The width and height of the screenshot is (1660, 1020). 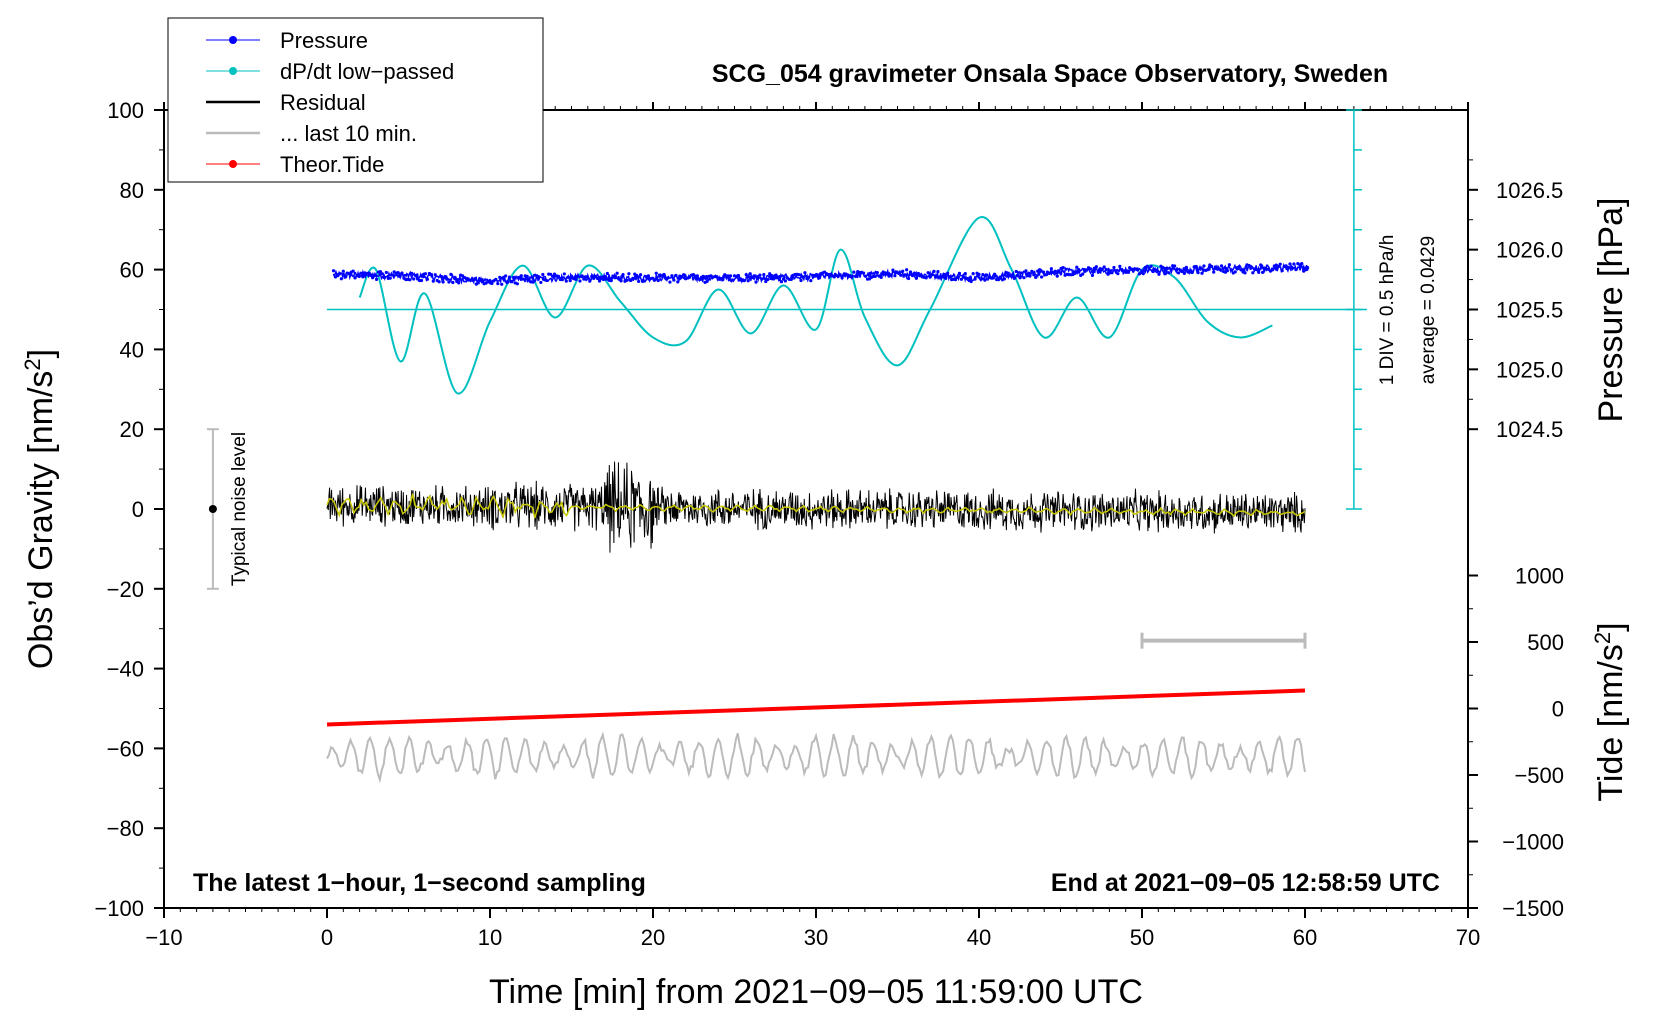 What do you see at coordinates (41, 520) in the screenshot?
I see `y-left-main: Obs’d Gravity [nm/s` at bounding box center [41, 520].